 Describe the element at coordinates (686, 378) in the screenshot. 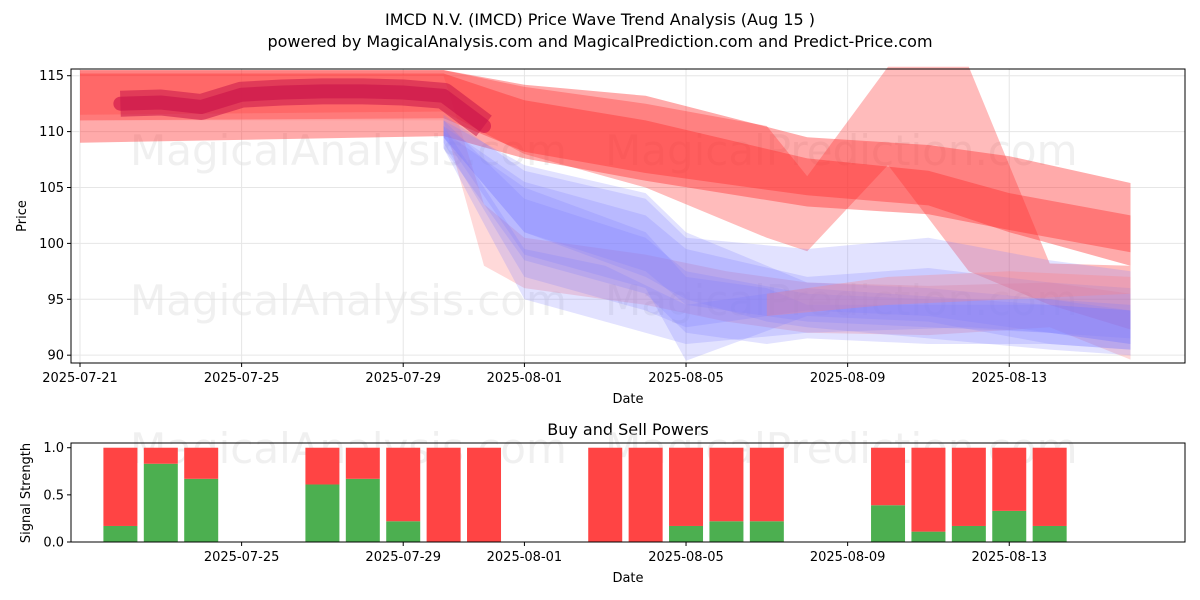

I see `x-tick-label: 2025-08-05` at that location.